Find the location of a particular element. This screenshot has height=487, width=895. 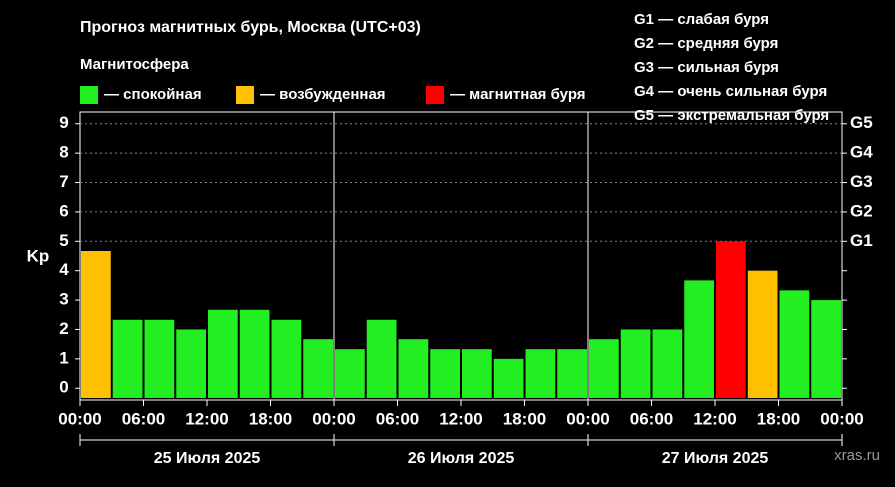

y-tick-label: 8 is located at coordinates (63, 152).